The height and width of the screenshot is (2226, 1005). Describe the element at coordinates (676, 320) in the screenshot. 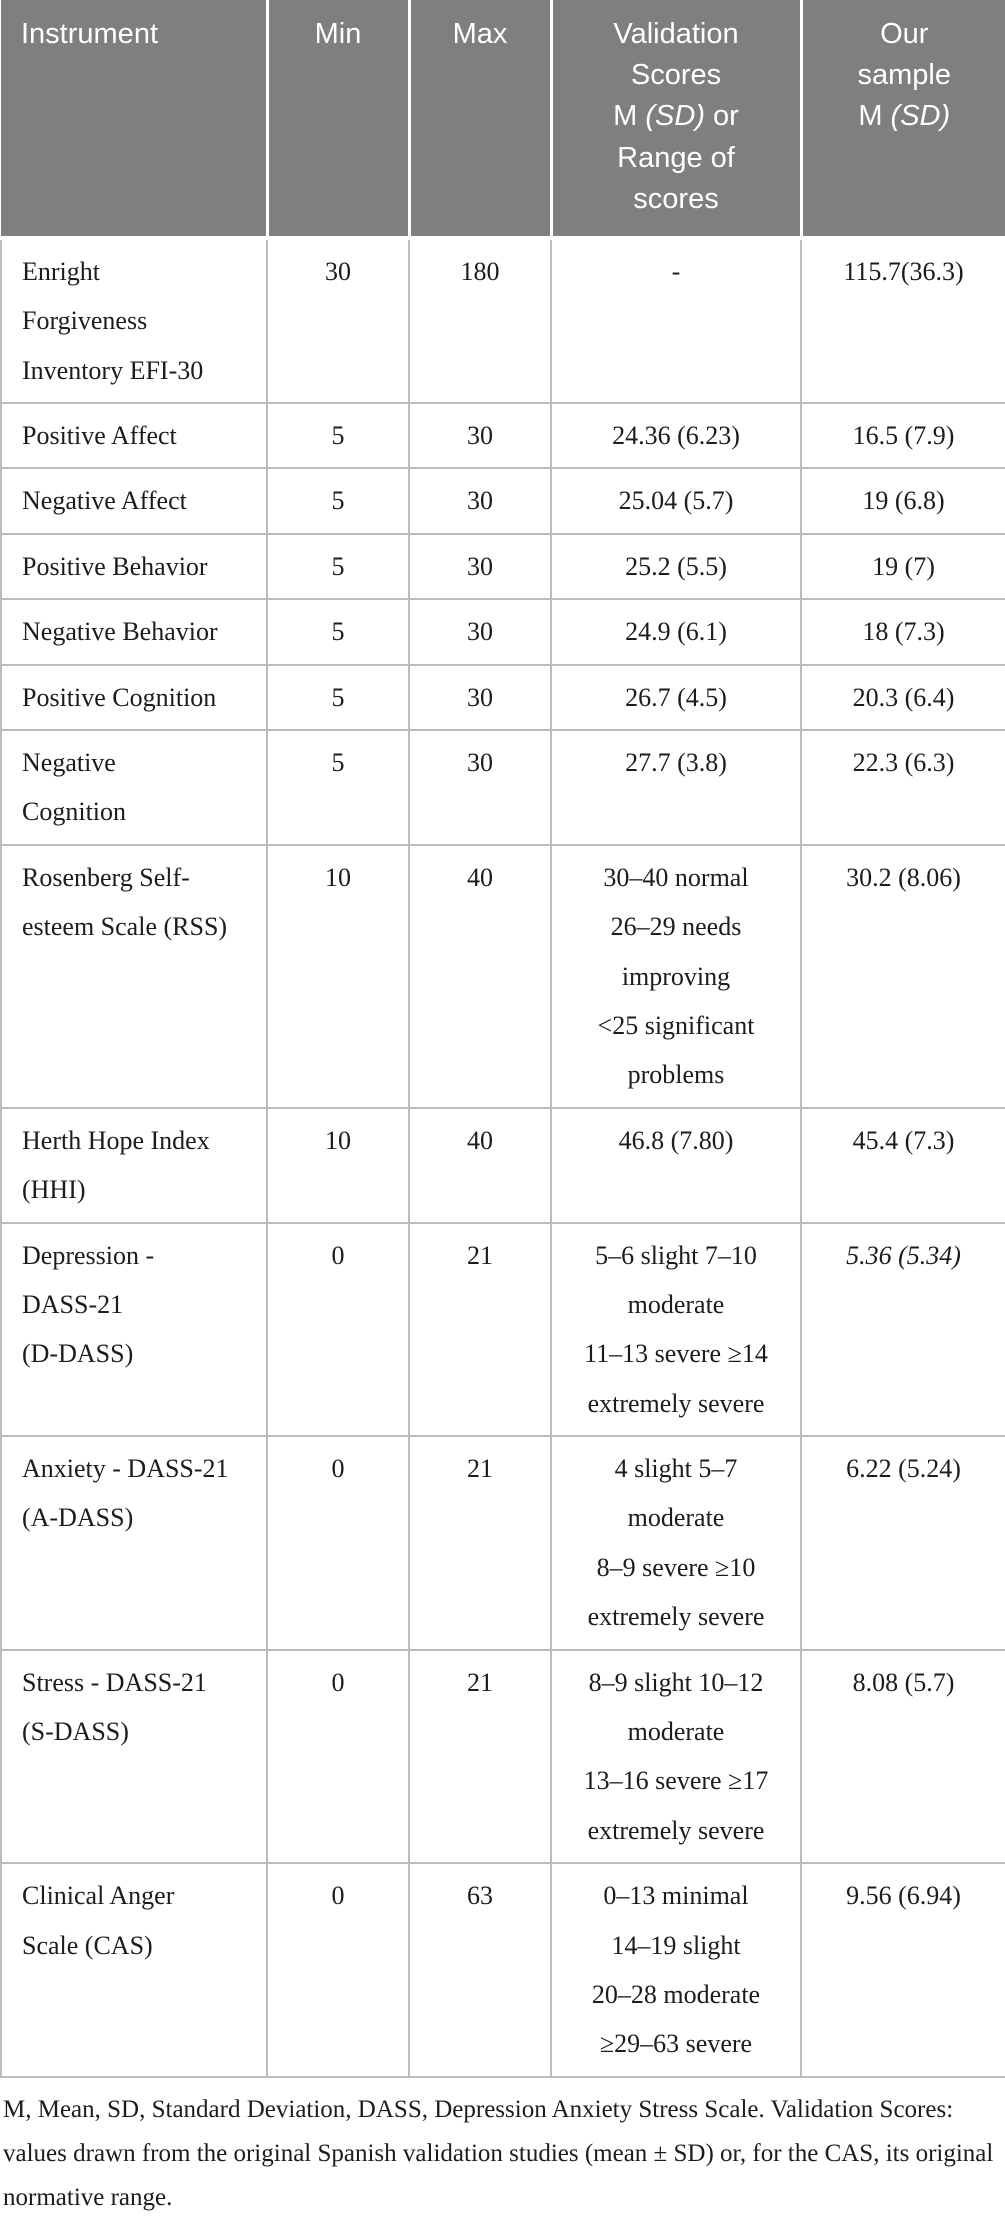

I see `validation-scores-cell: -` at that location.